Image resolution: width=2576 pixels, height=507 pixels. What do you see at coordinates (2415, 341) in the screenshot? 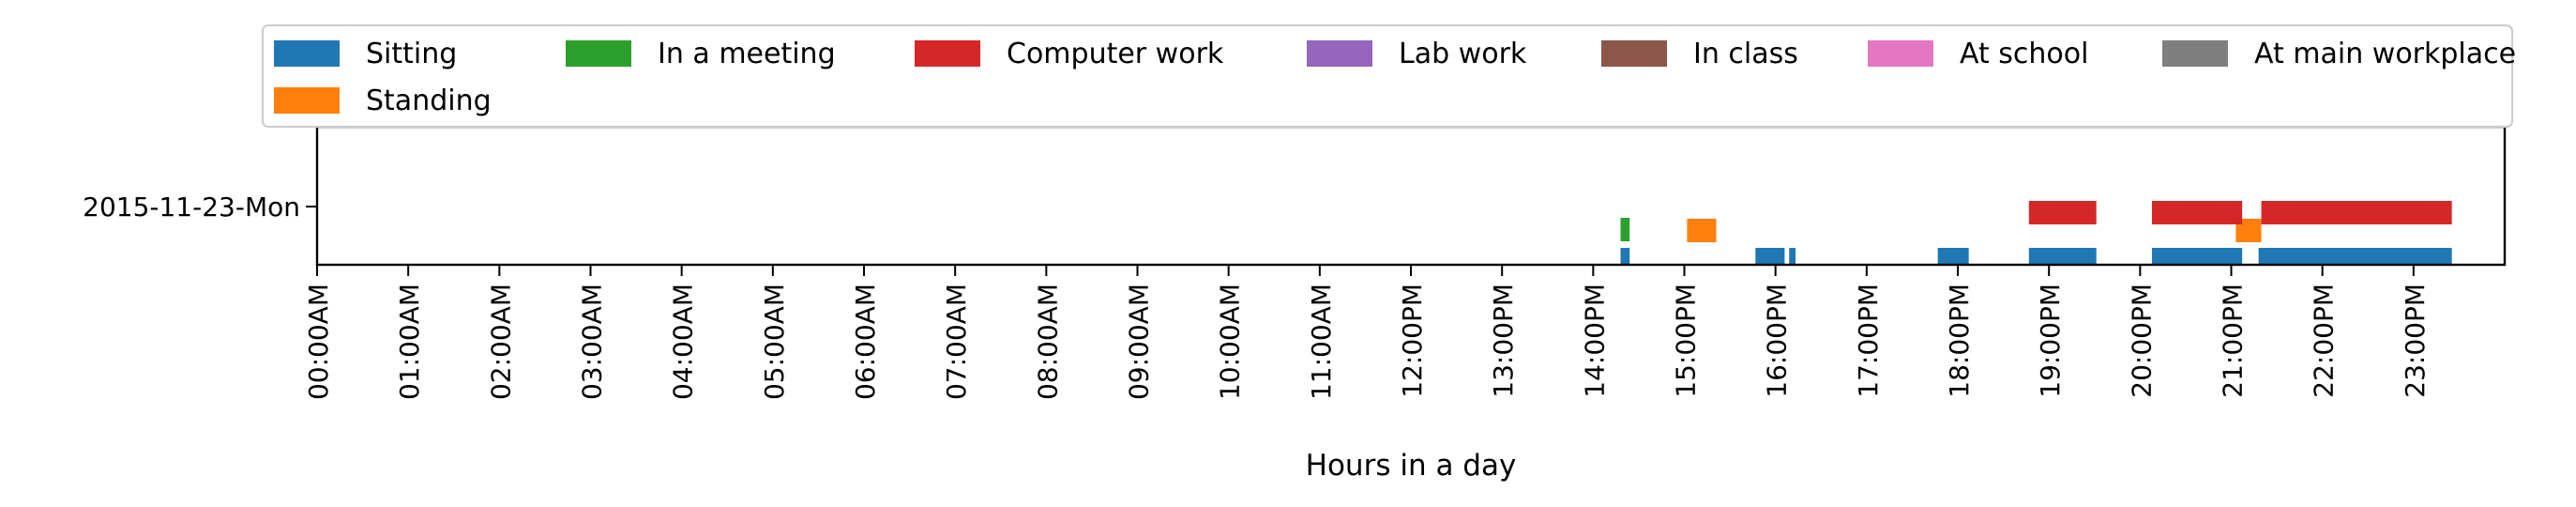
I see `x-tick-label: 23:00PM` at bounding box center [2415, 341].